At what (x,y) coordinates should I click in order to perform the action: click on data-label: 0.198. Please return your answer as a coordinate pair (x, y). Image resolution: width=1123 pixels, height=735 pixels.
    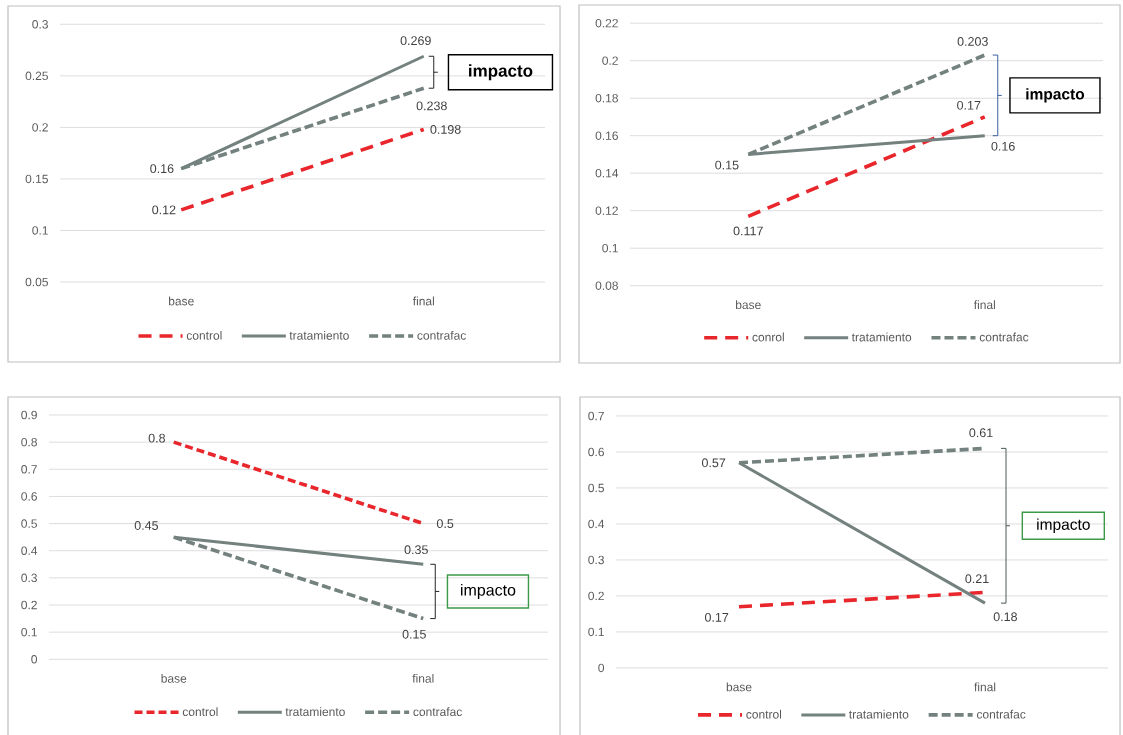
    Looking at the image, I should click on (445, 129).